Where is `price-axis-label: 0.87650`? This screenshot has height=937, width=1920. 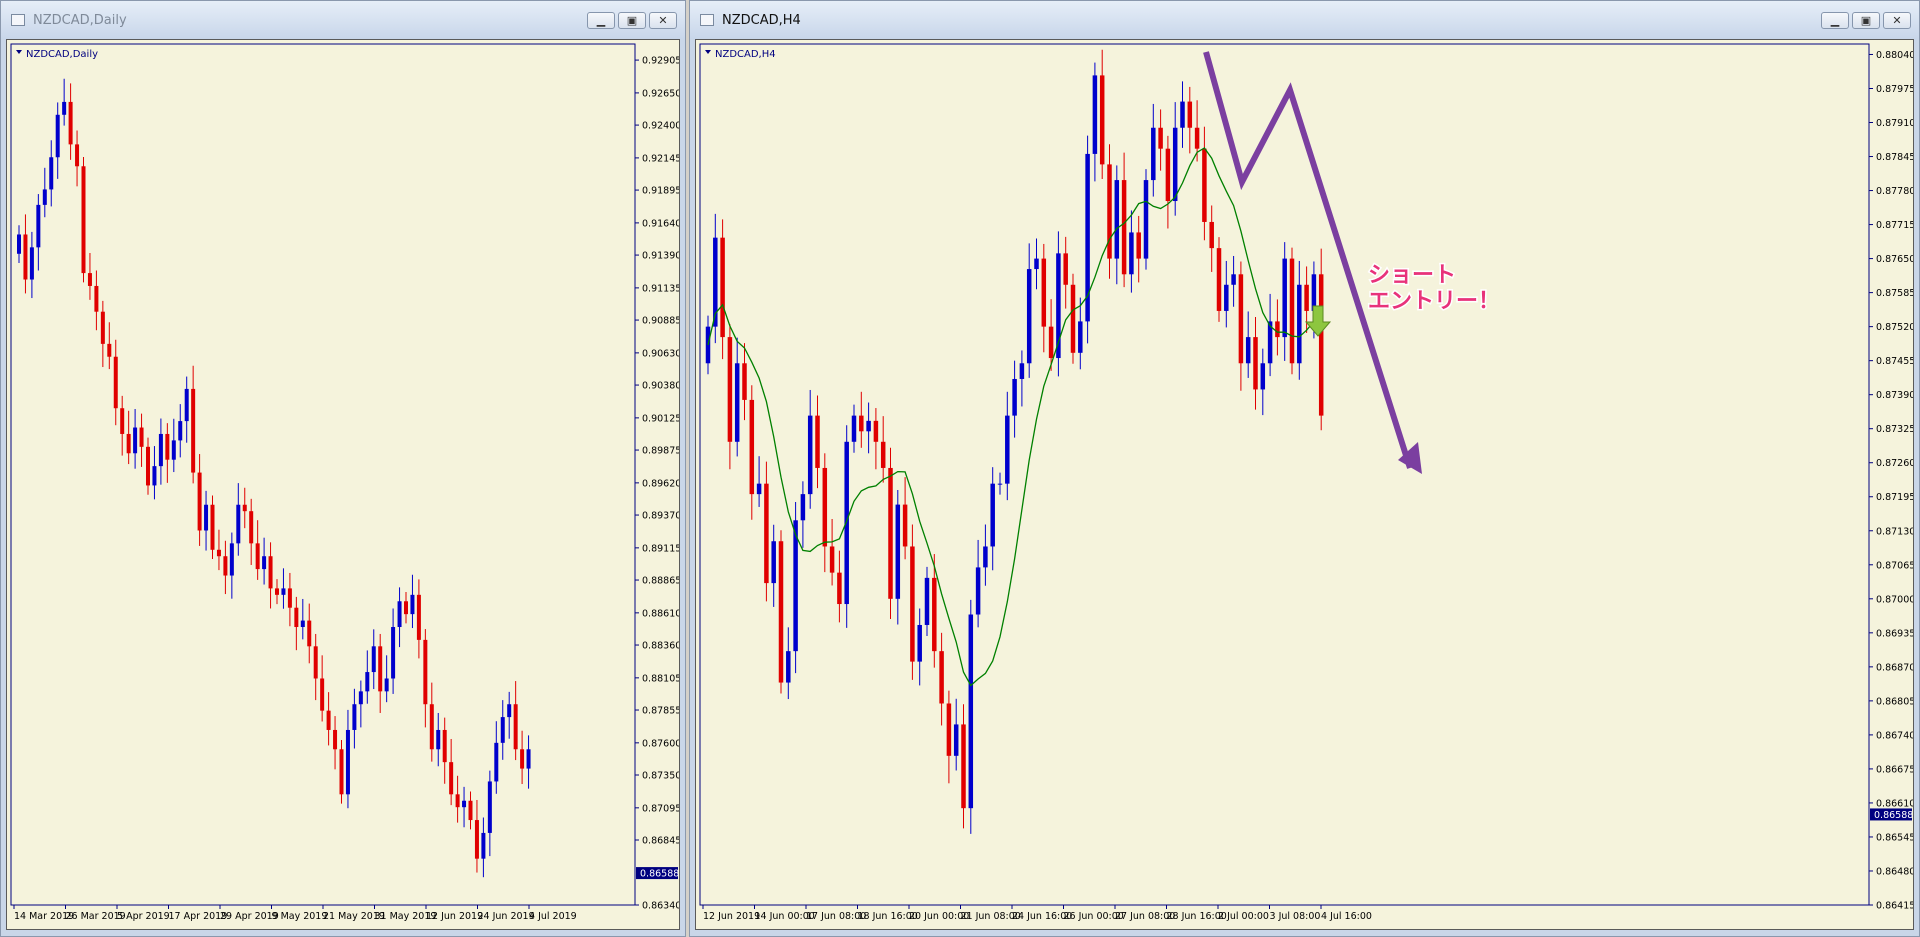
price-axis-label: 0.87650 is located at coordinates (1895, 259).